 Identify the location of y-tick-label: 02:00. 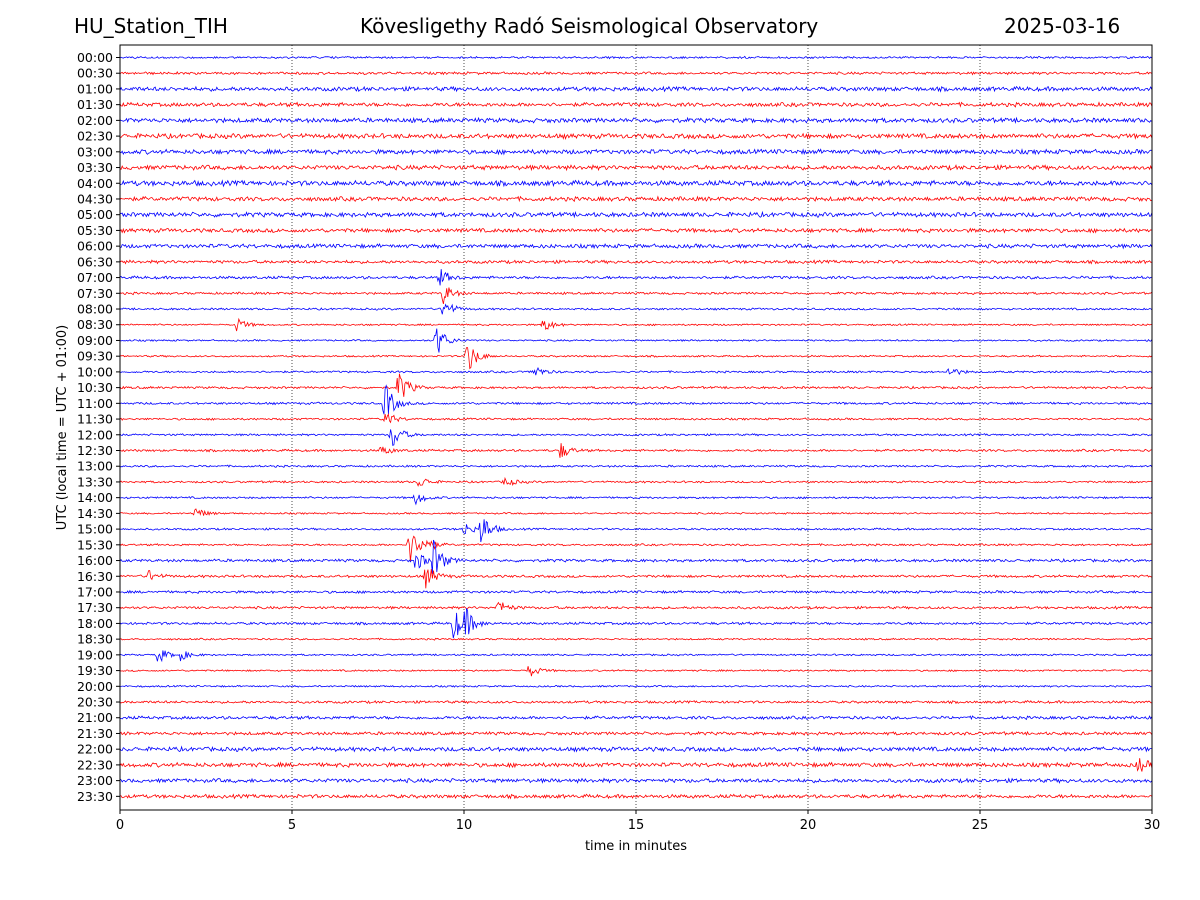
(95, 120).